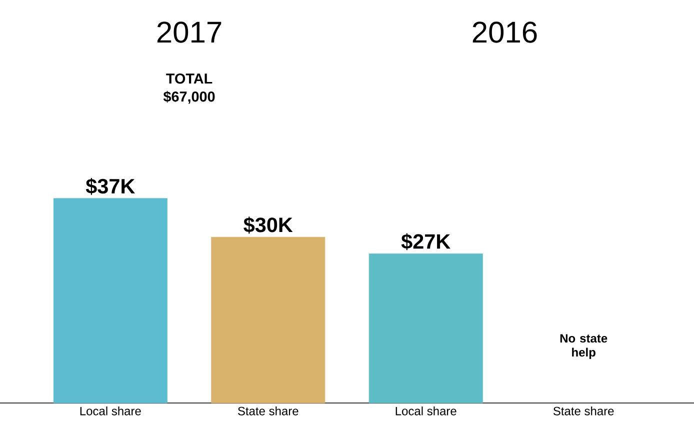 The width and height of the screenshot is (694, 443). Describe the element at coordinates (110, 186) in the screenshot. I see `data-label: $37K` at that location.